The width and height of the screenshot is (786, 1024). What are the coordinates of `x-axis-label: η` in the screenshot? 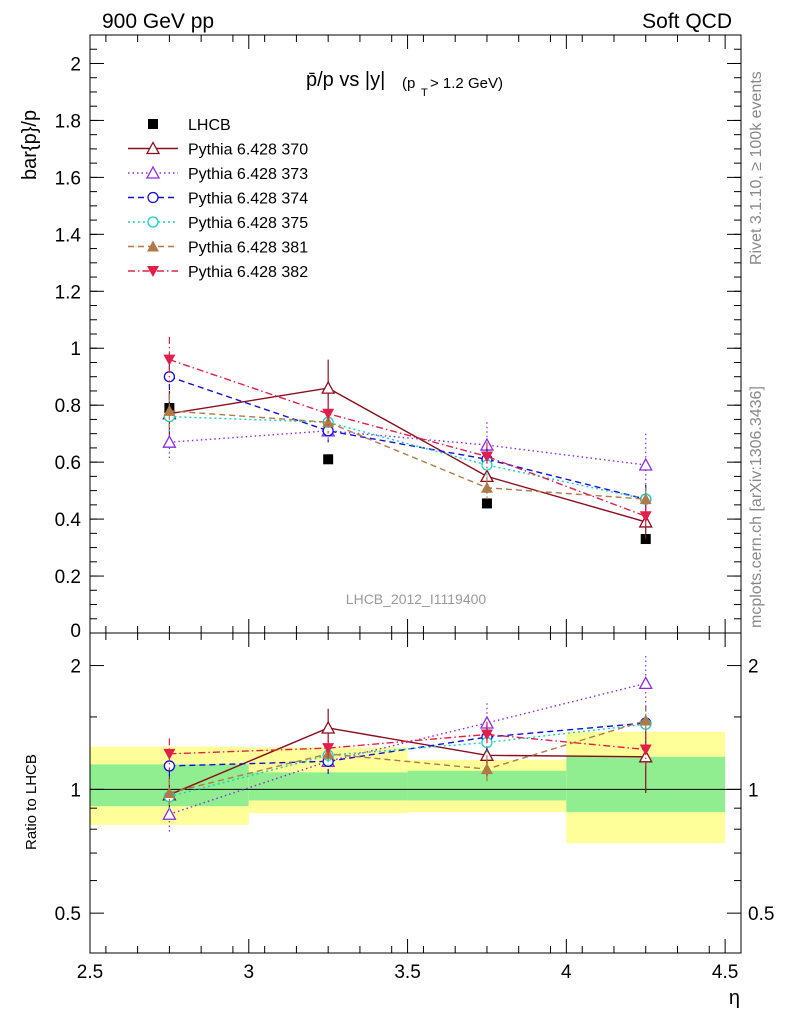 It's located at (734, 998).